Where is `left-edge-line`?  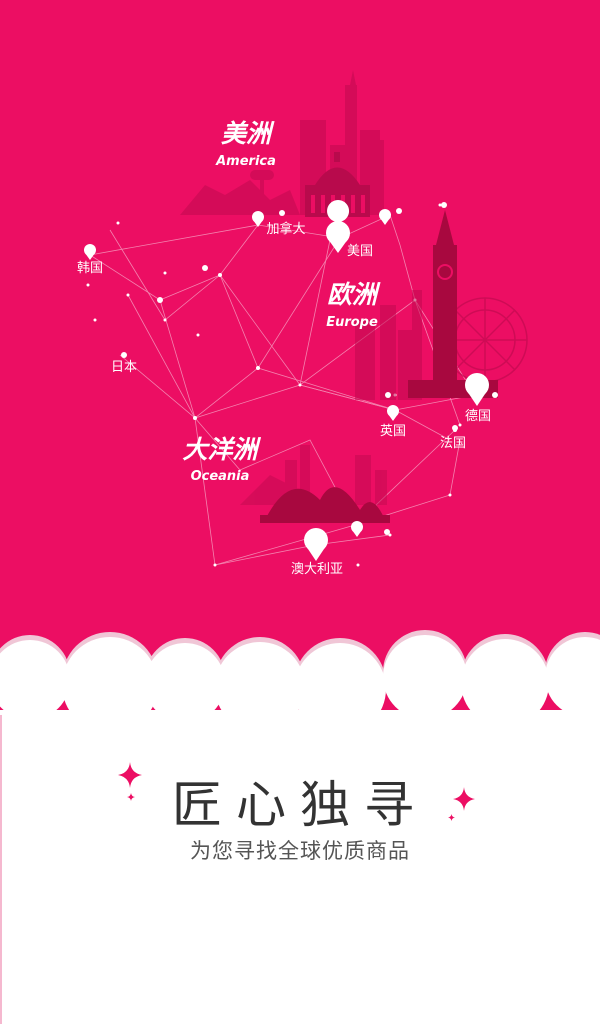
left-edge-line is located at coordinates (1, 869).